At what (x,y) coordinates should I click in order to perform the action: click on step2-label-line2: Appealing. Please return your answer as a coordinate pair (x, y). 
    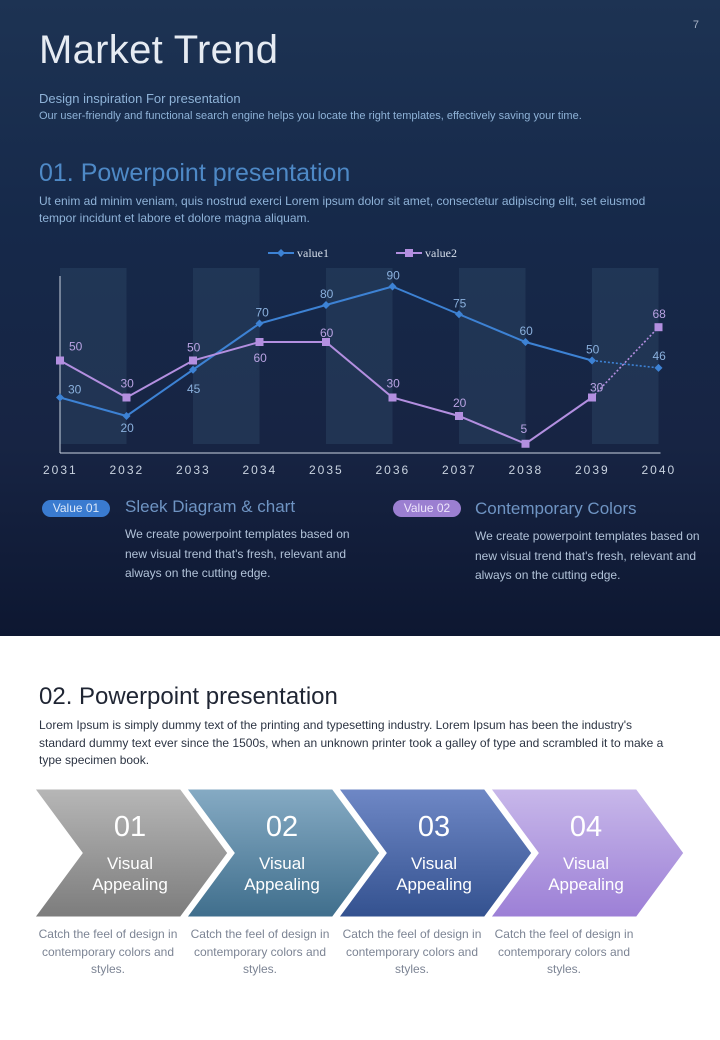
    Looking at the image, I should click on (282, 884).